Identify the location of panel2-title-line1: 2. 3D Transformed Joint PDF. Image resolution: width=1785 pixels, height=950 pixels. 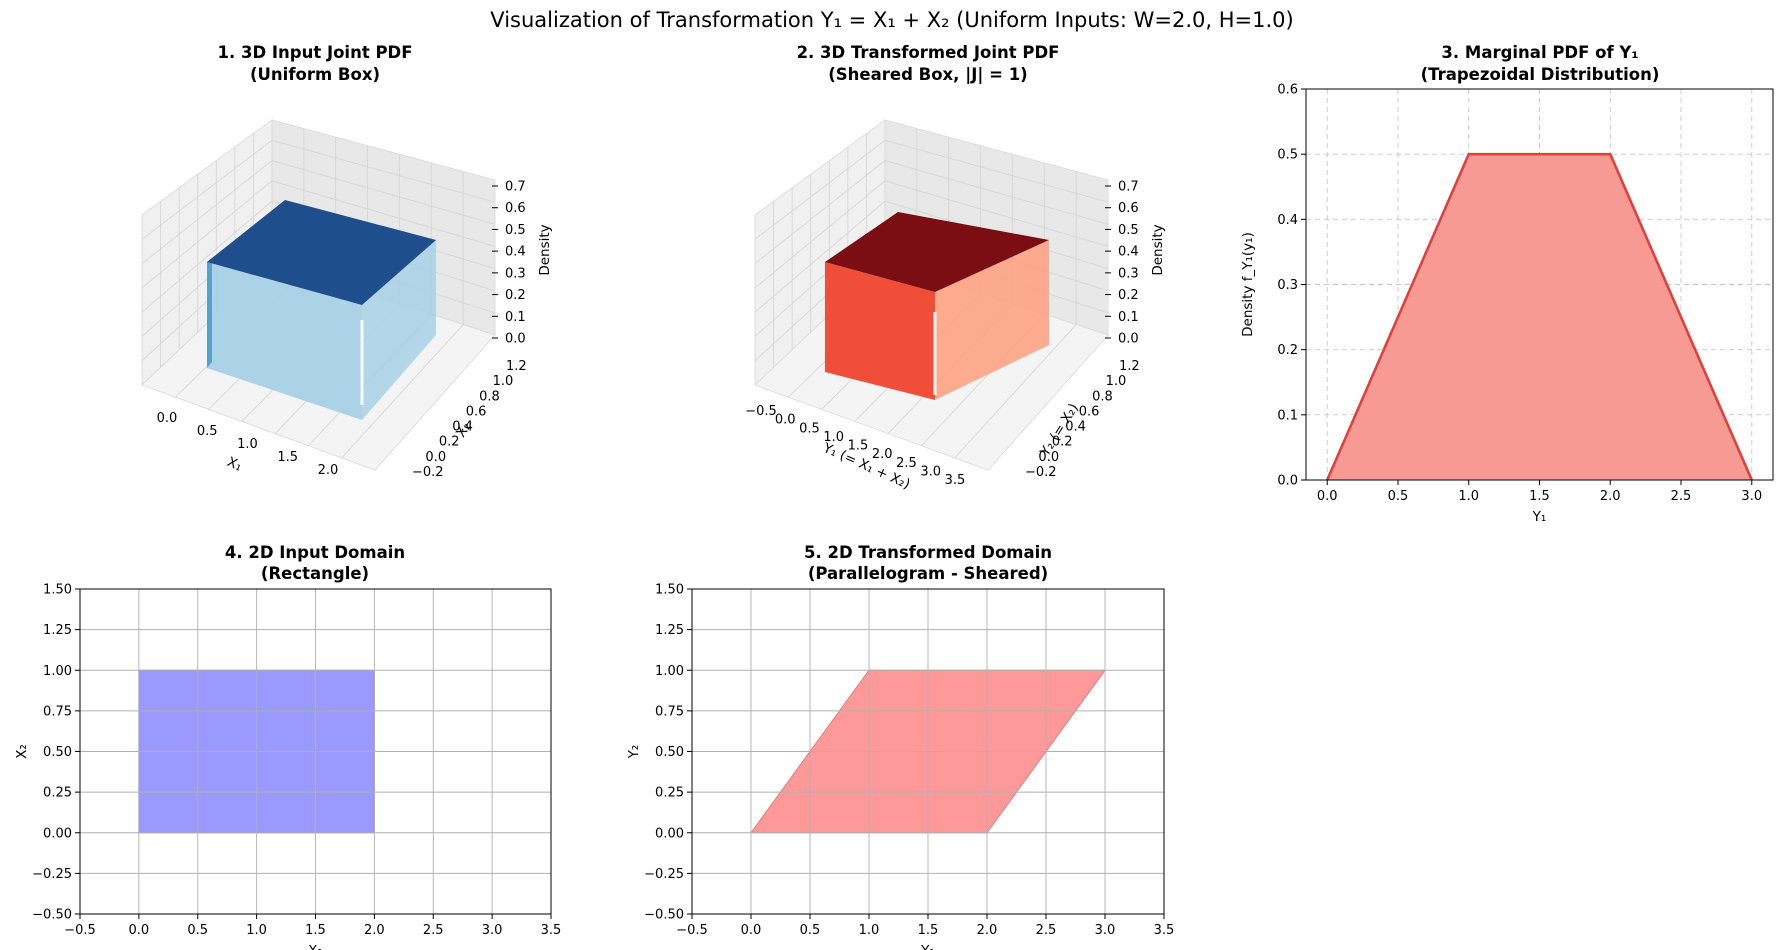
(928, 52).